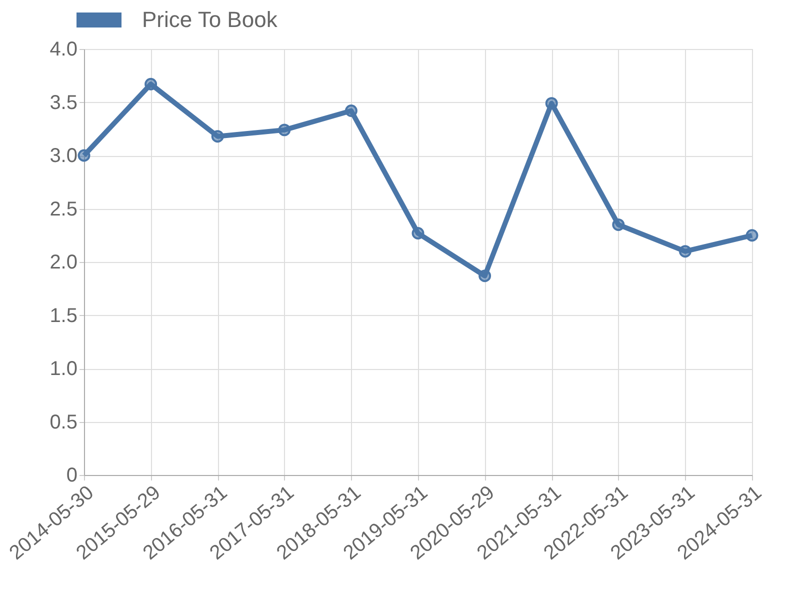 This screenshot has height=600, width=800. I want to click on y-tick-label: 3.0, so click(64, 156).